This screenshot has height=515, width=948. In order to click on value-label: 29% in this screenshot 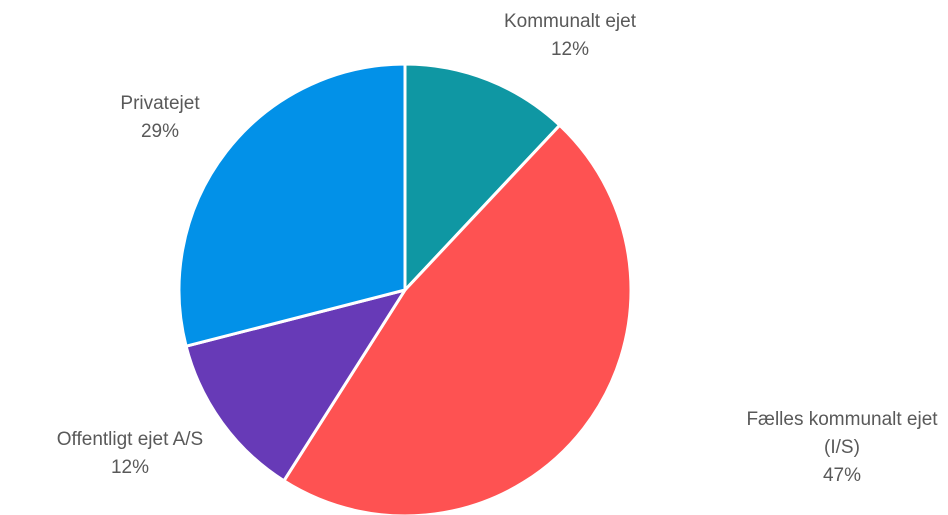, I will do `click(160, 131)`.